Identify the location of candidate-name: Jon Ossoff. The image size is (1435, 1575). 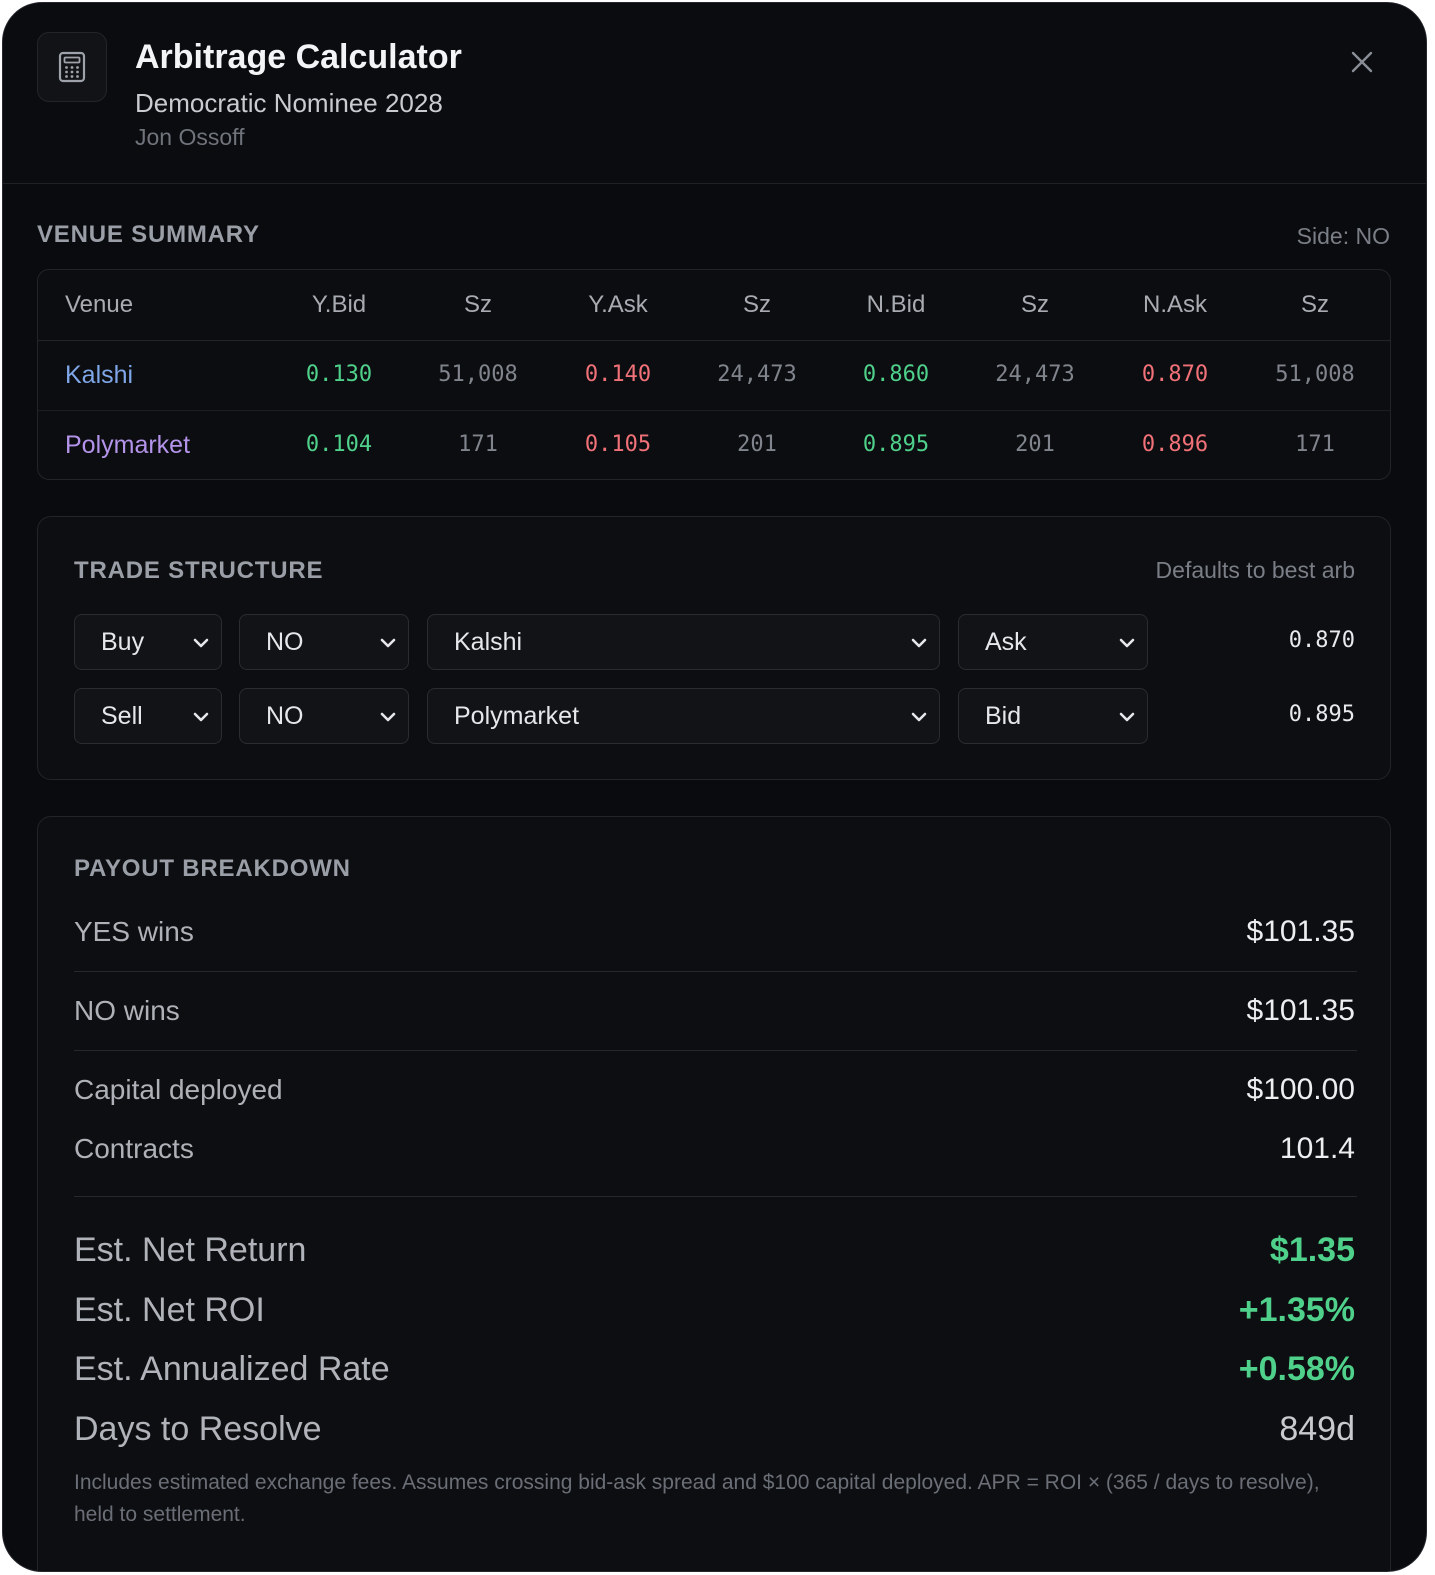
(190, 137).